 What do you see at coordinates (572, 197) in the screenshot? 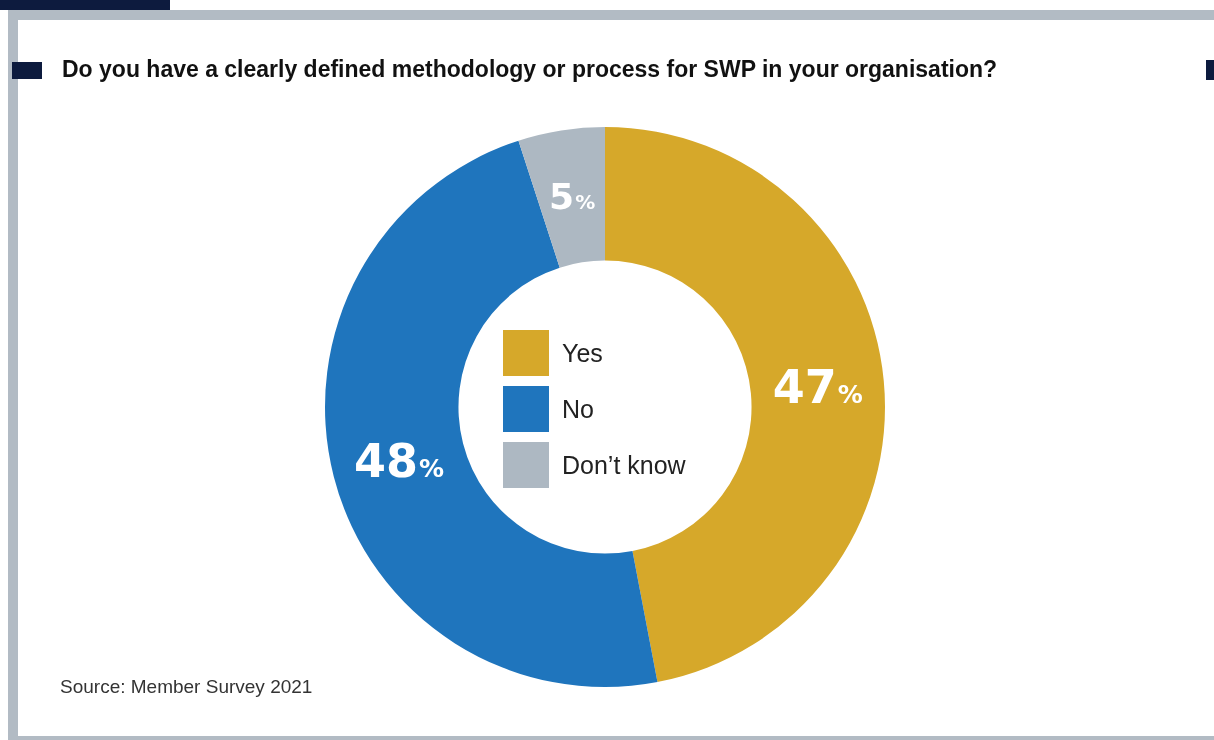
I see `data-label: 5%` at bounding box center [572, 197].